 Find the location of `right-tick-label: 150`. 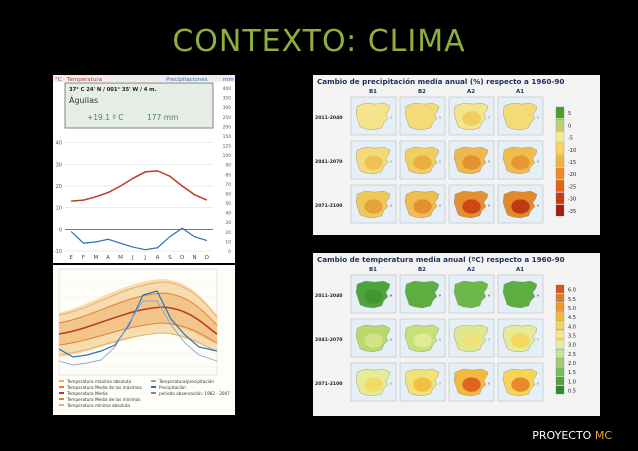

right-tick-label: 150 is located at coordinates (227, 137).